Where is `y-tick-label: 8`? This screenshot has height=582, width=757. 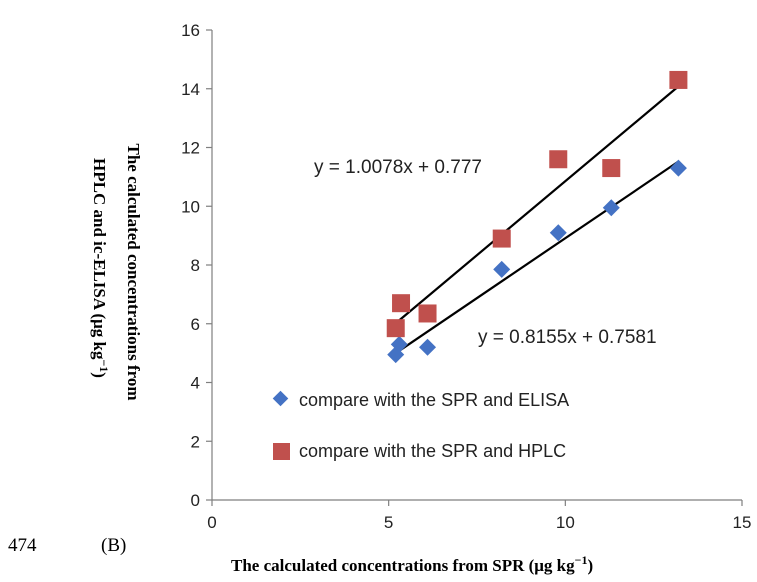
y-tick-label: 8 is located at coordinates (195, 265).